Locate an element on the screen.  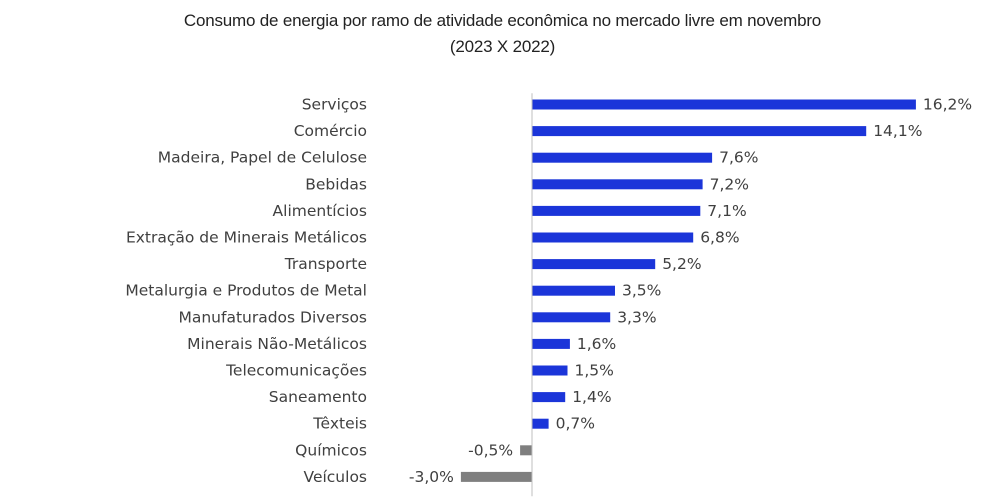
data-label: 3,3% is located at coordinates (636, 317).